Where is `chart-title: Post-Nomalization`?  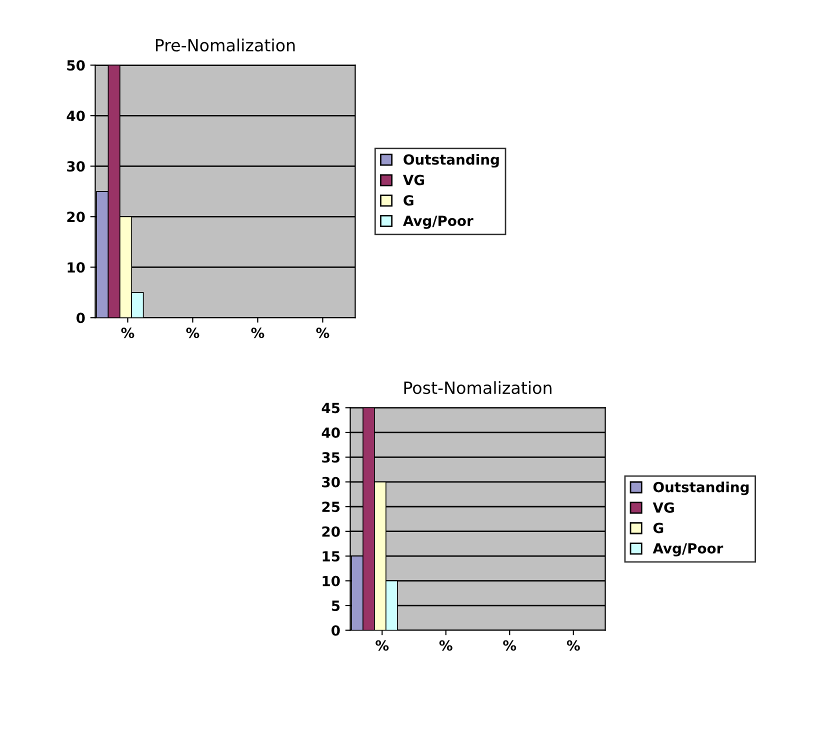
chart-title: Post-Nomalization is located at coordinates (478, 387).